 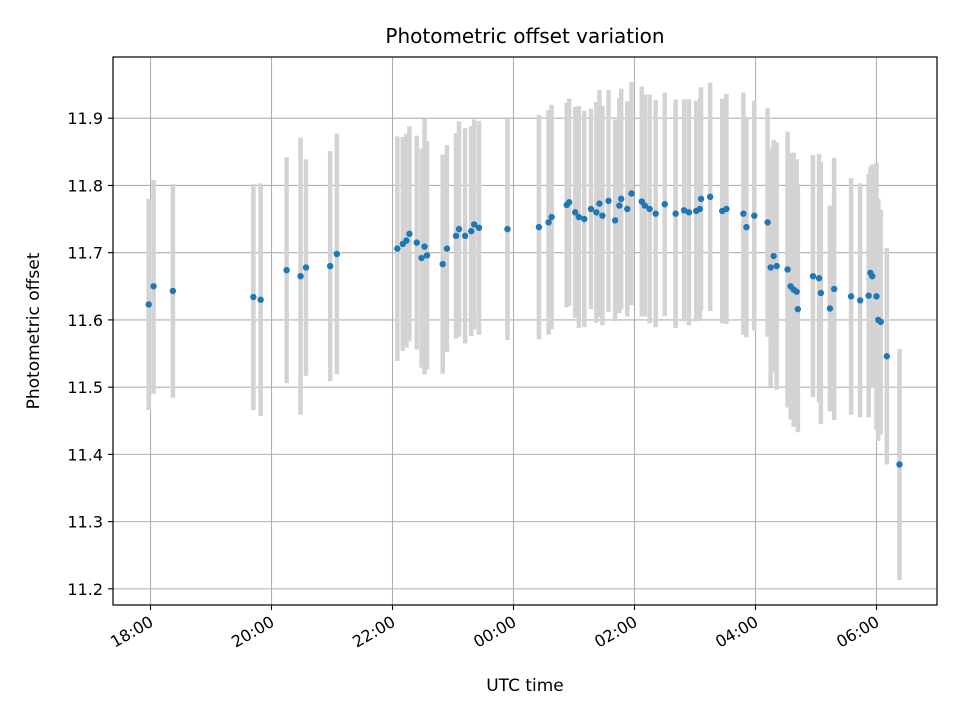 I want to click on x-axis-title: UTC time, so click(x=525, y=686).